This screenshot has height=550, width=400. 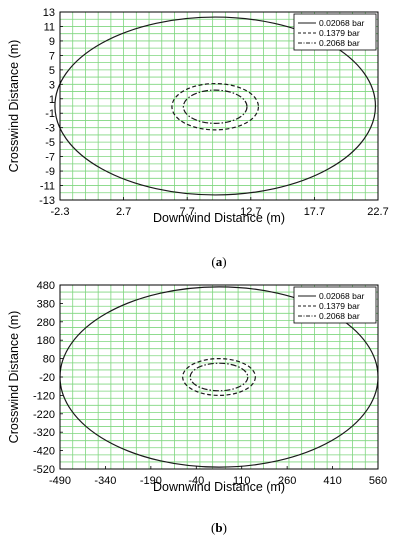 I want to click on x-tick-label: 410, so click(x=332, y=481).